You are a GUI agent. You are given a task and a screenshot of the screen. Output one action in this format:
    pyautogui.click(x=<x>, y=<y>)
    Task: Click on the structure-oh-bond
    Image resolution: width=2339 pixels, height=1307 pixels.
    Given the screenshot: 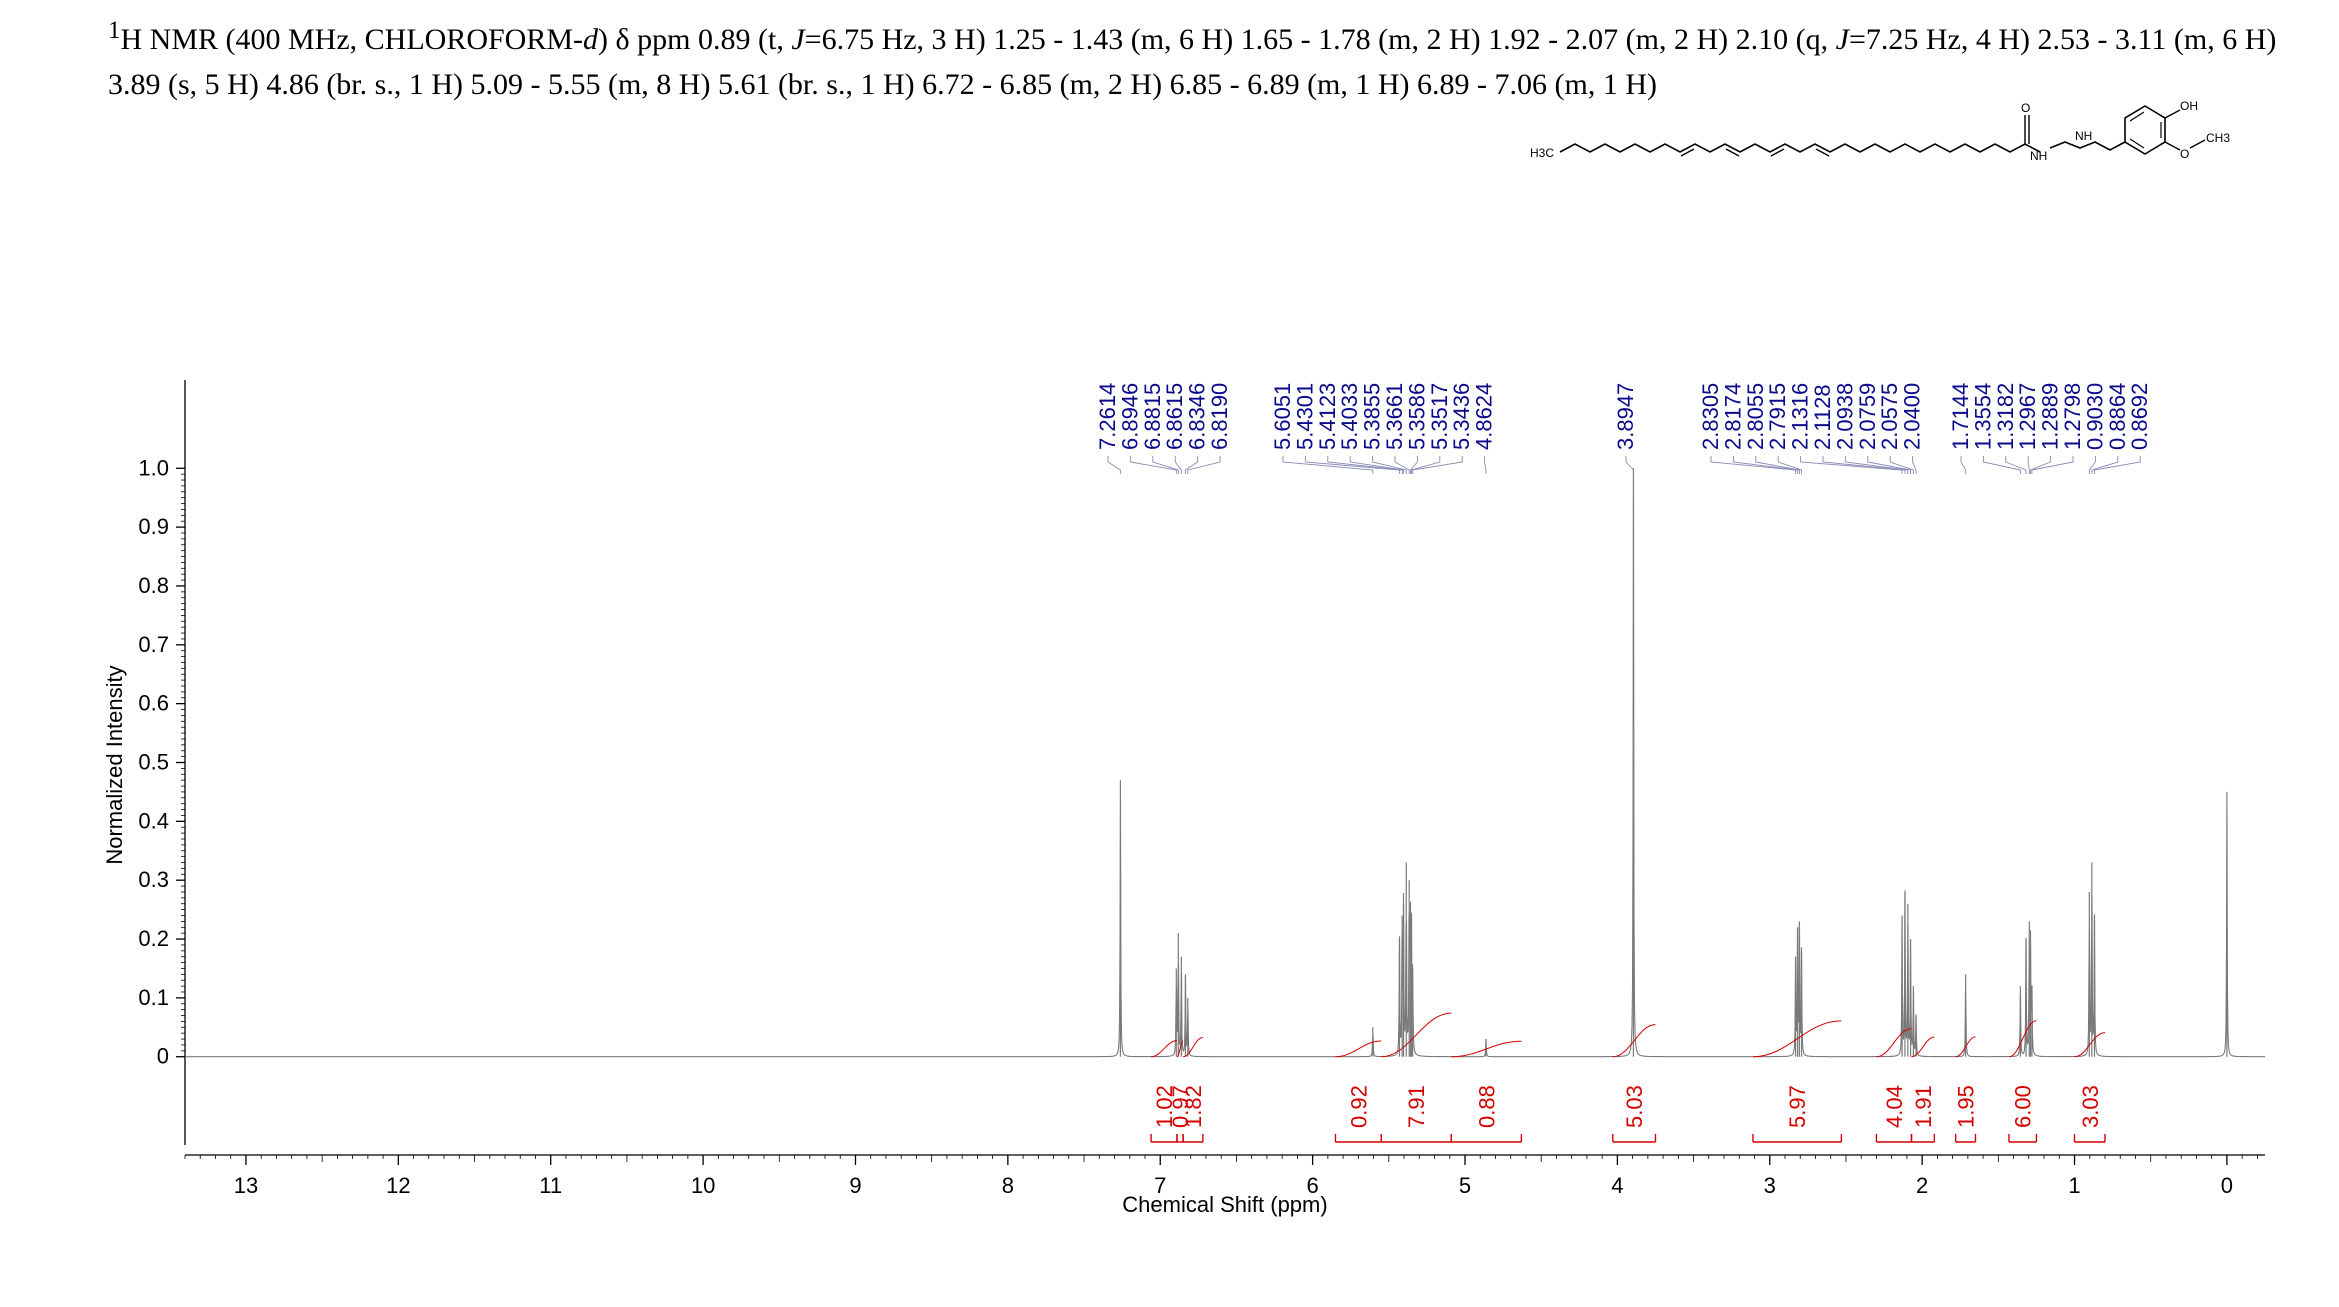 What is the action you would take?
    pyautogui.click(x=2172, y=114)
    